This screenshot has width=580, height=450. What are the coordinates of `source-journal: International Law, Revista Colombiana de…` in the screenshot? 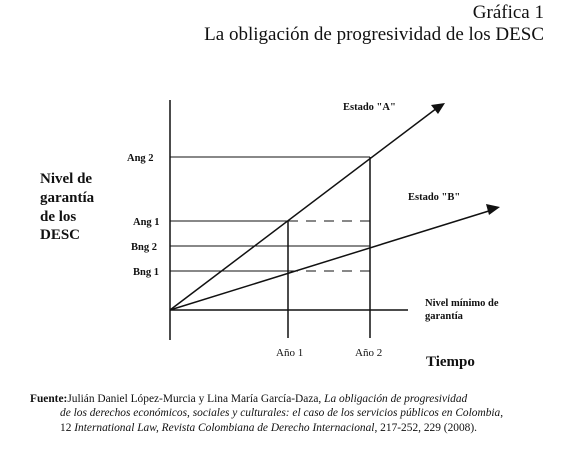 It's located at (224, 427).